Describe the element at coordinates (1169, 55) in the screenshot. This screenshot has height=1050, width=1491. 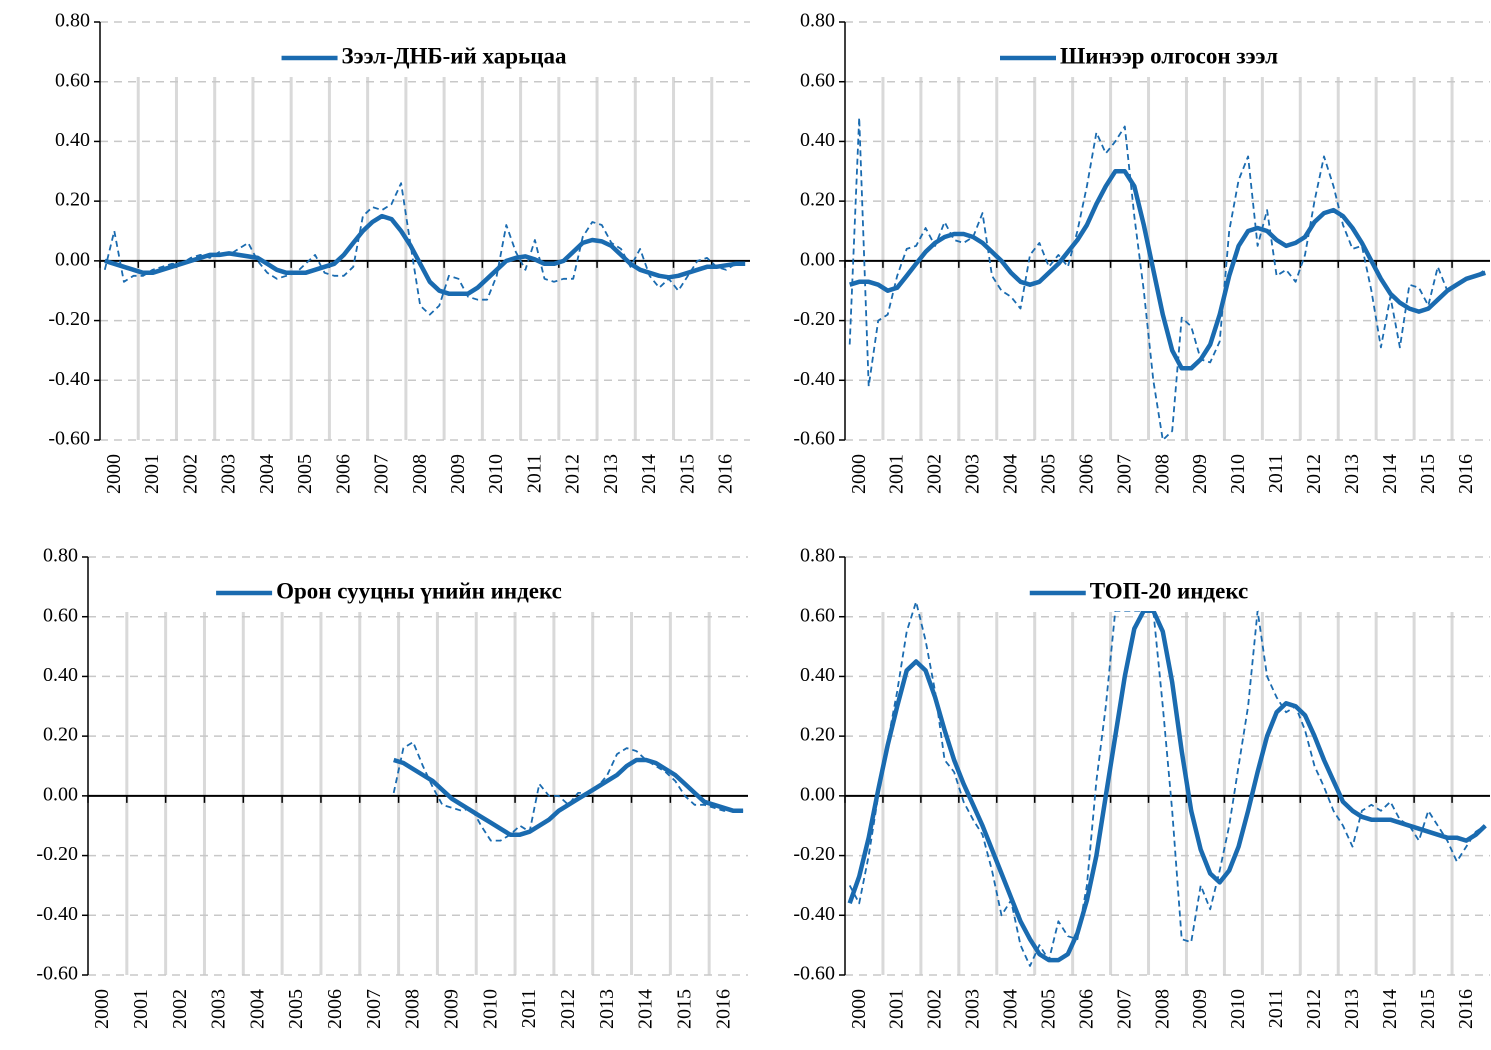
I see `legend-label: Шинээр олгосон зээл` at that location.